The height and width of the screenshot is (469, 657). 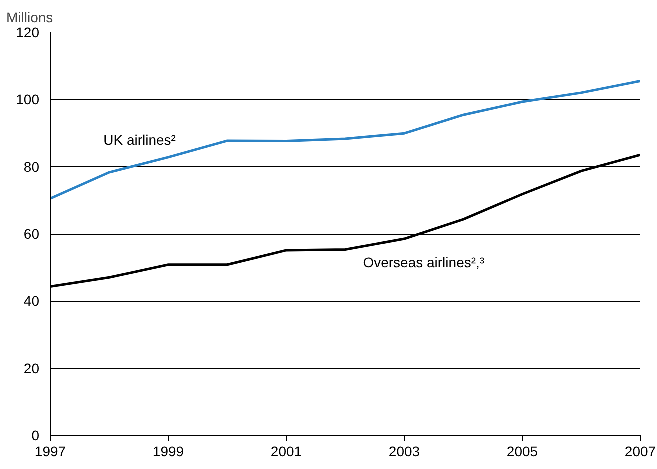 I want to click on y-tick-label: 40, so click(x=32, y=301).